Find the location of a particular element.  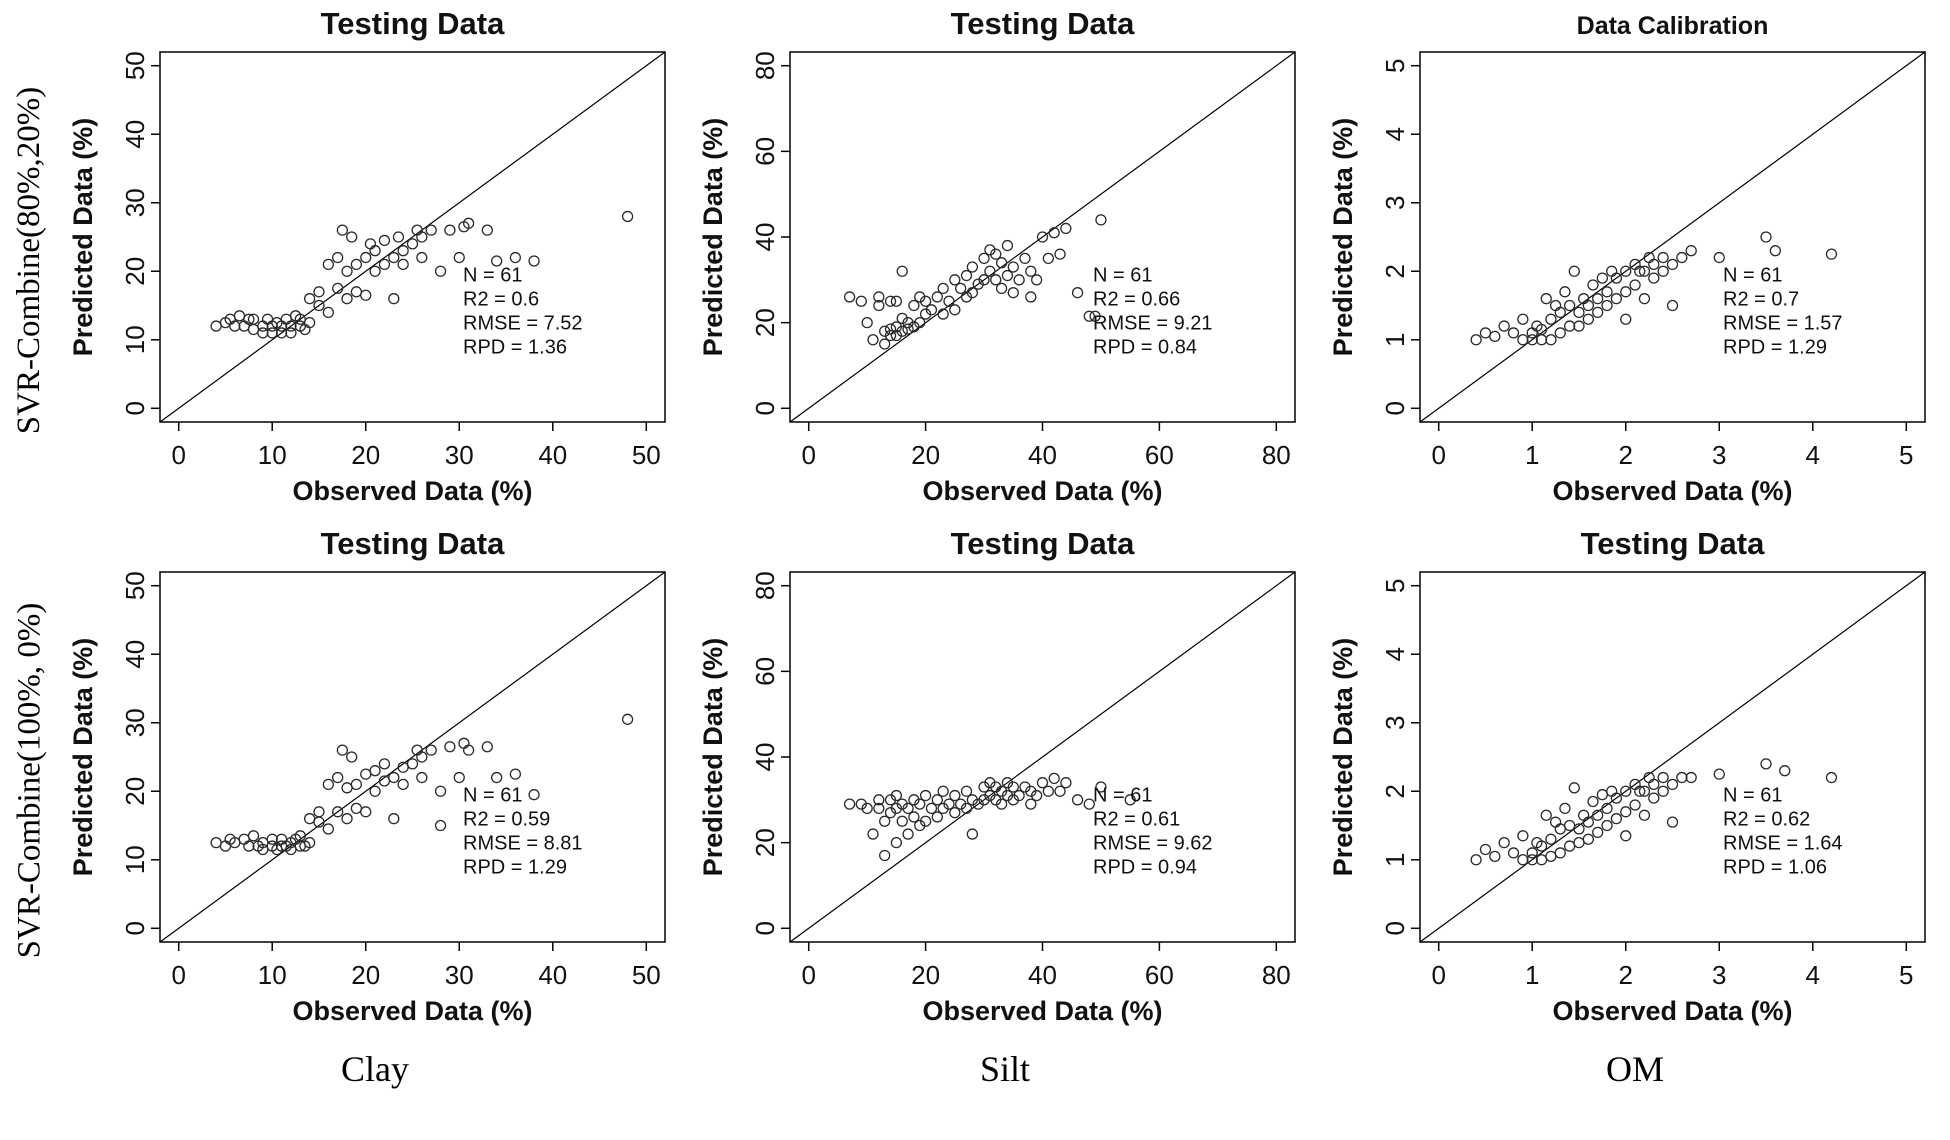

svg-text: RMSE = 1.57 is located at coordinates (1783, 323).